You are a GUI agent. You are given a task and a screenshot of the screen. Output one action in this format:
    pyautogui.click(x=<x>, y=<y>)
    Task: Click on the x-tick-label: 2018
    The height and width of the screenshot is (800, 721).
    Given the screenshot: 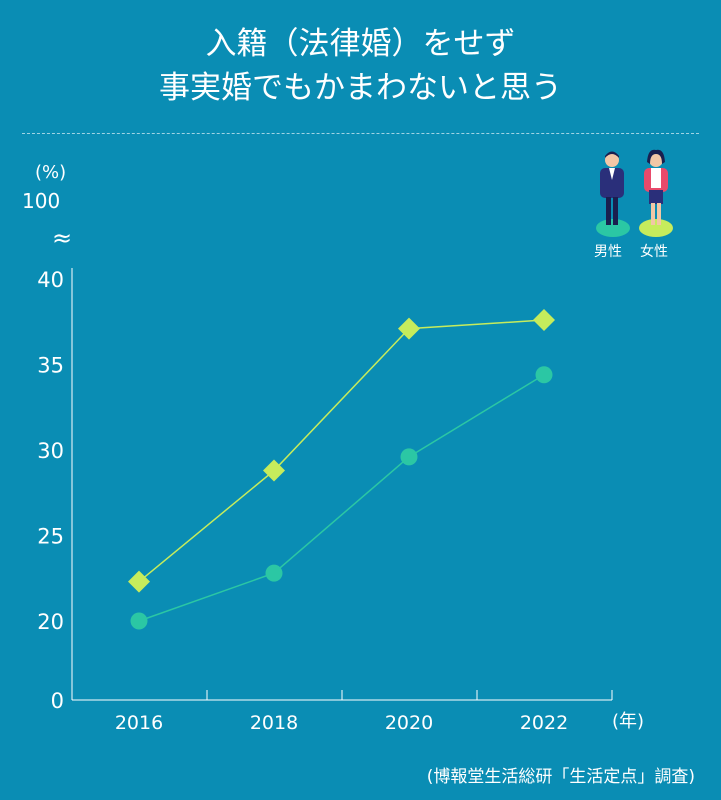 What is the action you would take?
    pyautogui.click(x=274, y=723)
    